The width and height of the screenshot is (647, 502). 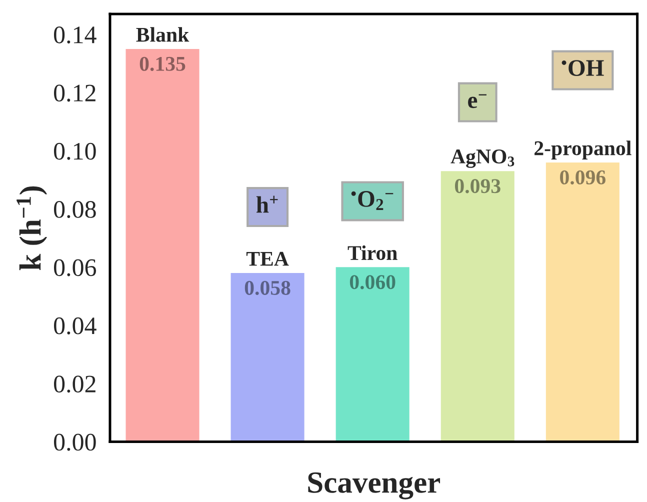 I want to click on annotation: $^{•}$O$_{2}$$^{−}$, so click(x=372, y=200).